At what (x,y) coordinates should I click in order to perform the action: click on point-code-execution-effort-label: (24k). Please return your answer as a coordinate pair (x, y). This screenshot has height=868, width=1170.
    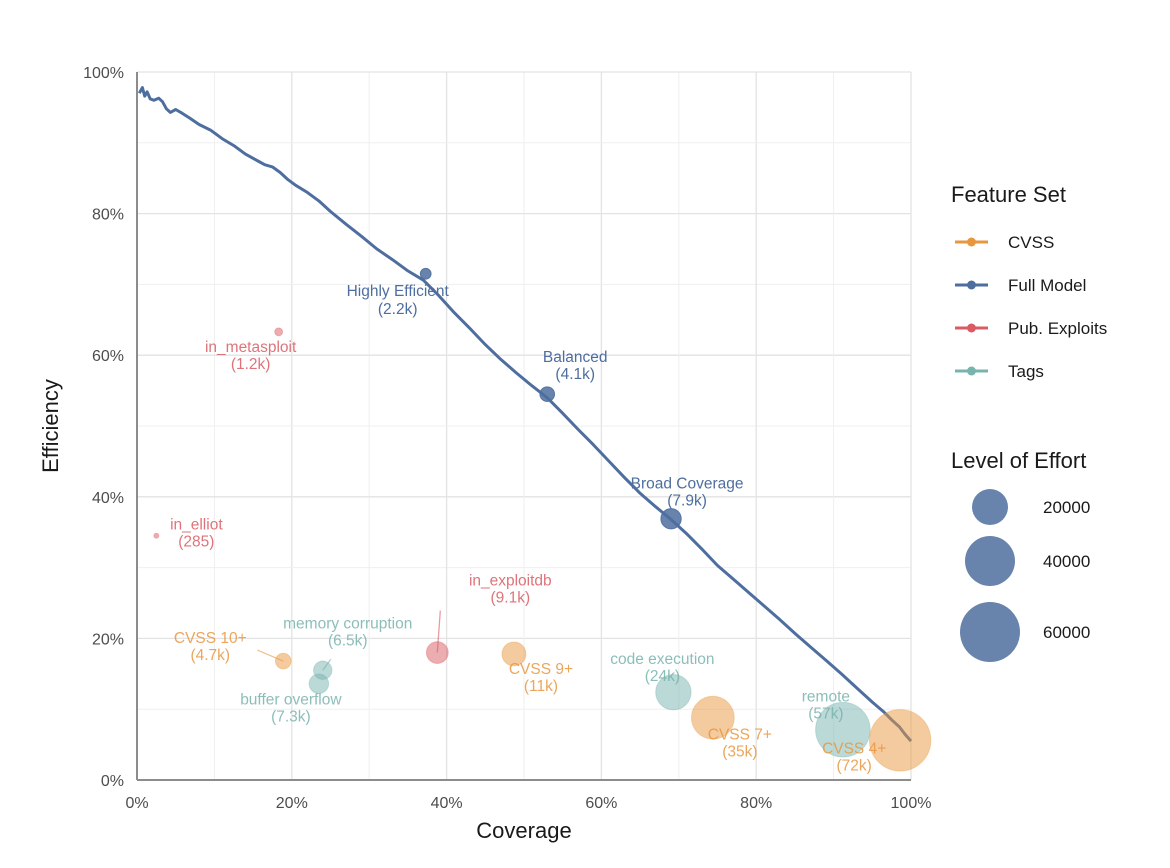
    Looking at the image, I should click on (662, 676).